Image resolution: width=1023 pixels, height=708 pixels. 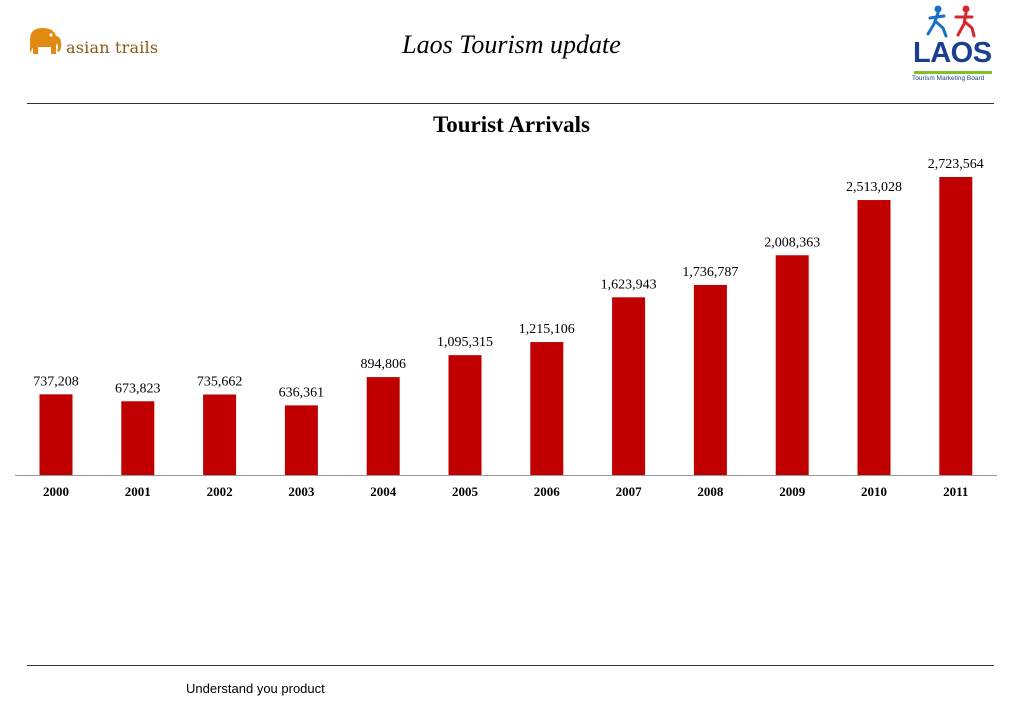 I want to click on bar-2003, so click(x=301, y=440).